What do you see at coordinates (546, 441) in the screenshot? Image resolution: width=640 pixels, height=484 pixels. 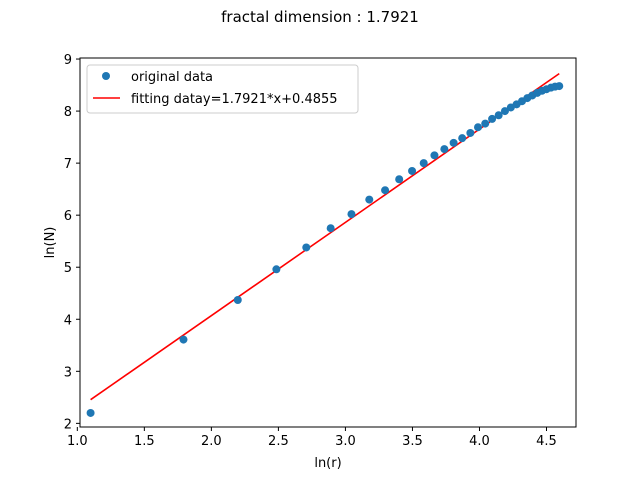 I see `x-tick-label: 4.5` at bounding box center [546, 441].